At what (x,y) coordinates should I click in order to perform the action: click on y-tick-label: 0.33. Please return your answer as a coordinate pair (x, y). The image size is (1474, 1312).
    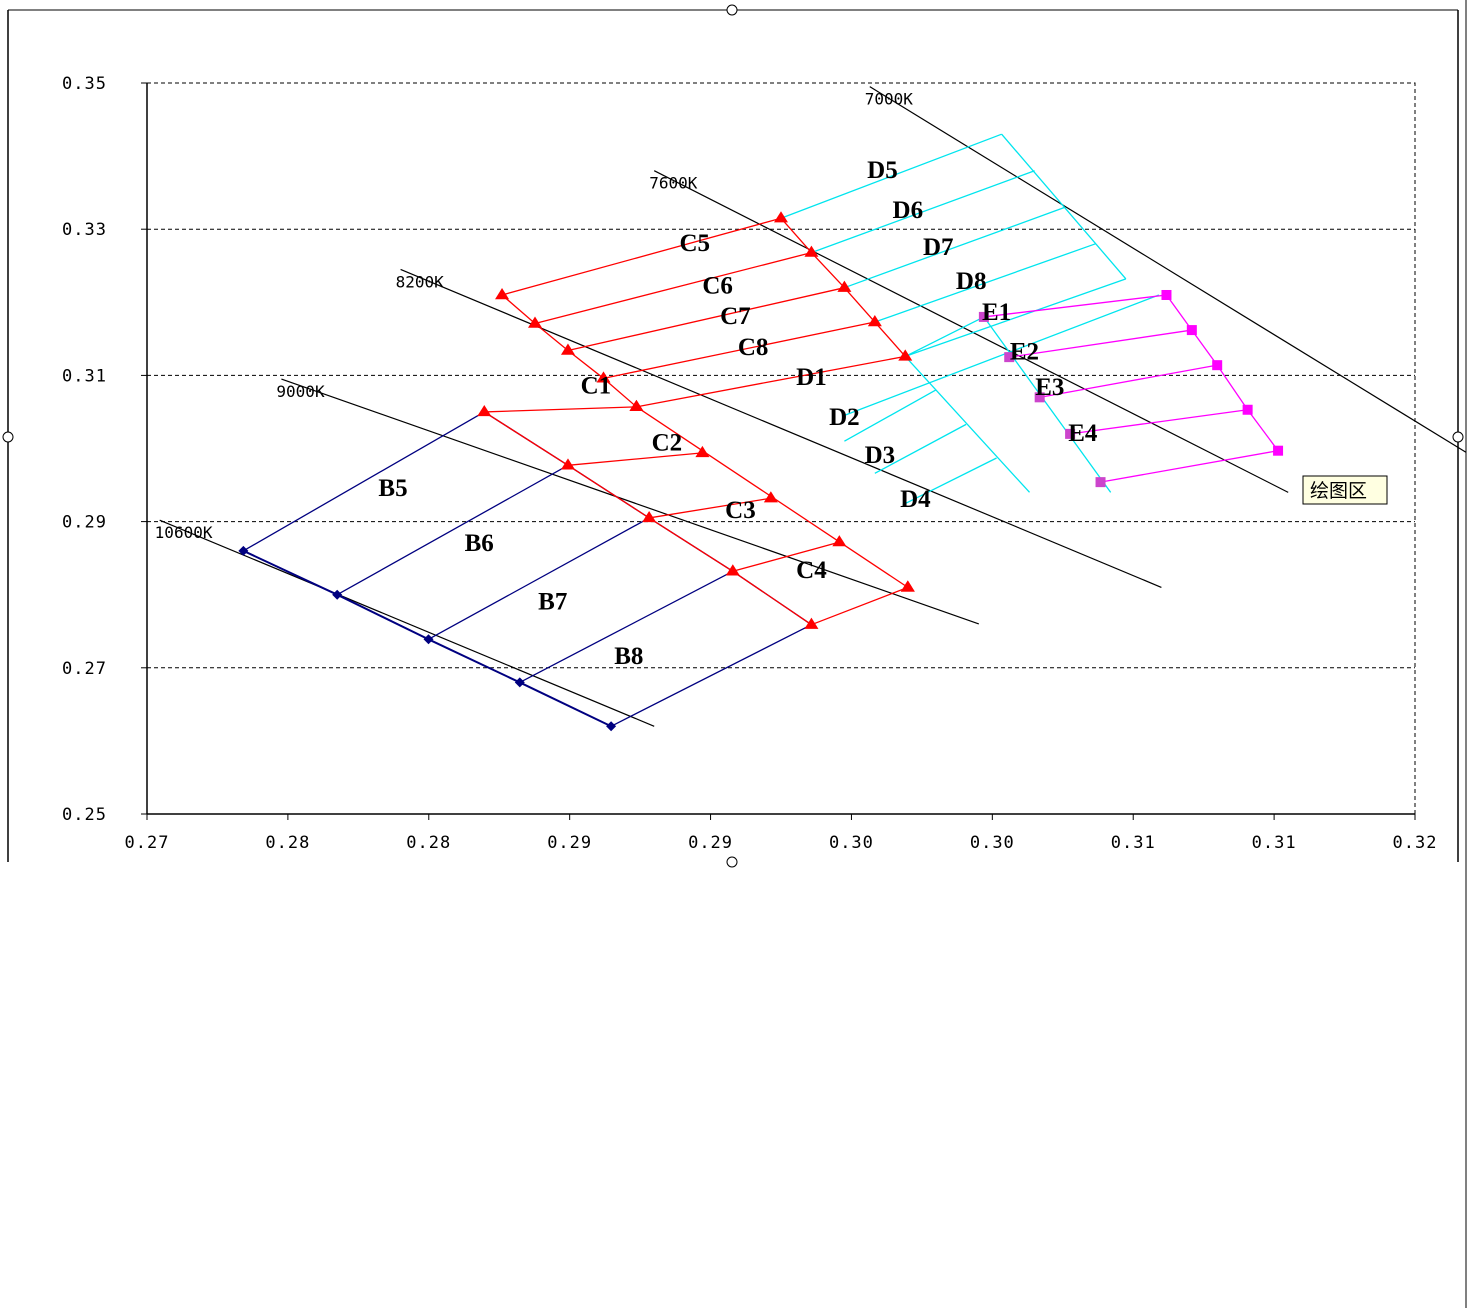
    Looking at the image, I should click on (84, 230).